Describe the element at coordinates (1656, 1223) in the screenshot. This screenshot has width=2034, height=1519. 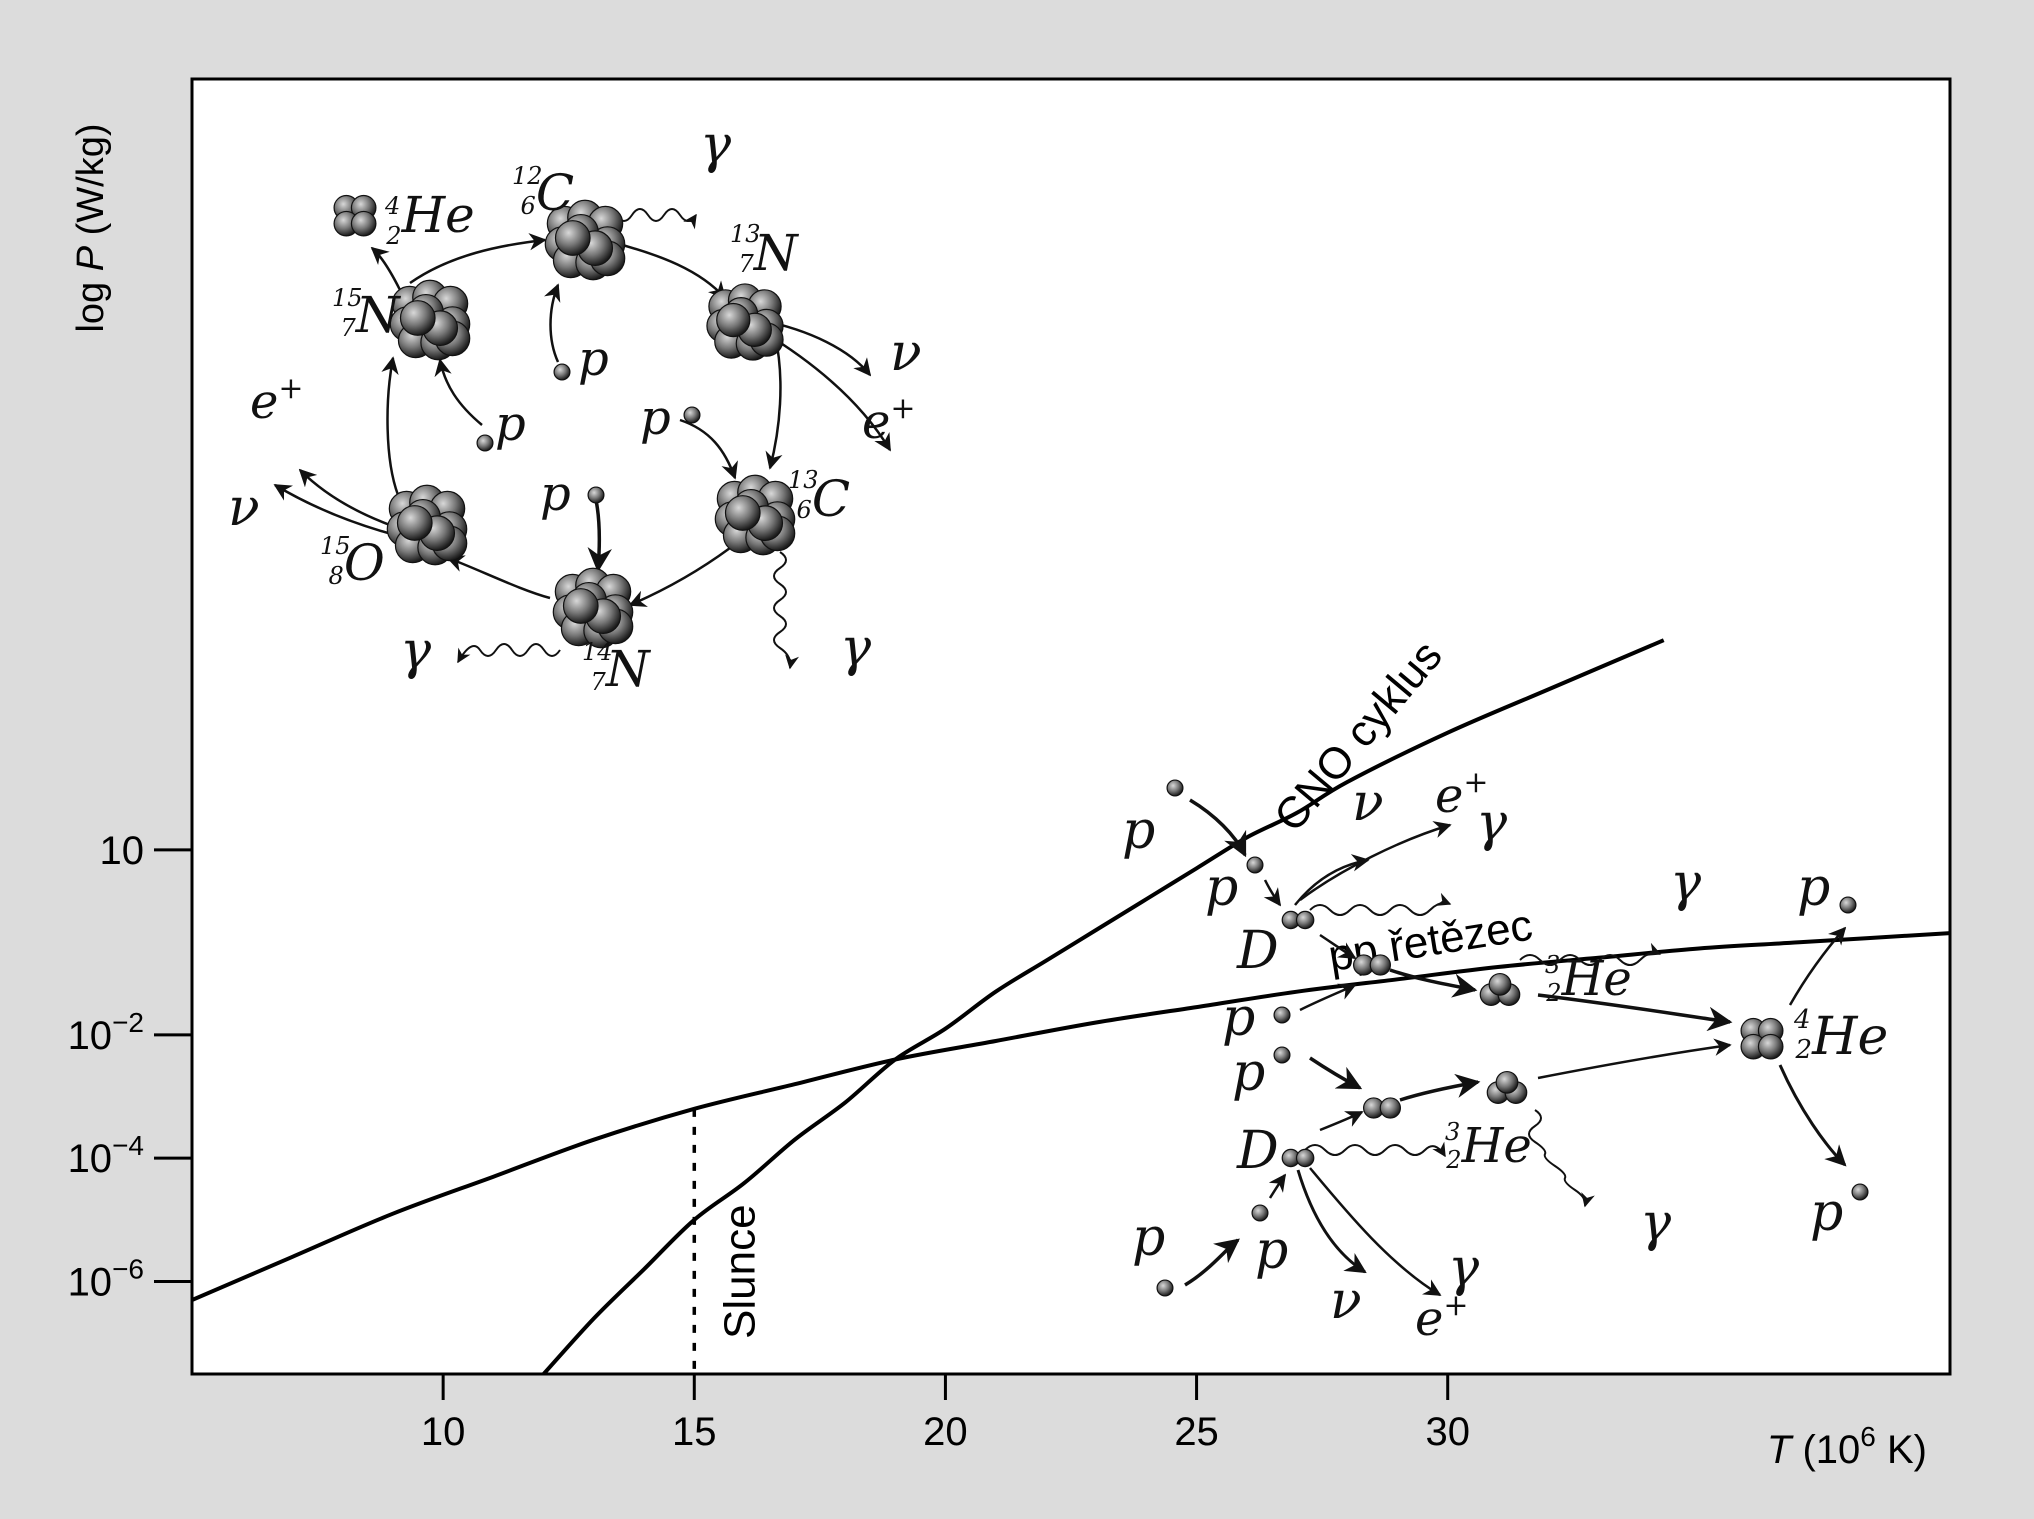
I see `pp-gamma-label-3: γ` at that location.